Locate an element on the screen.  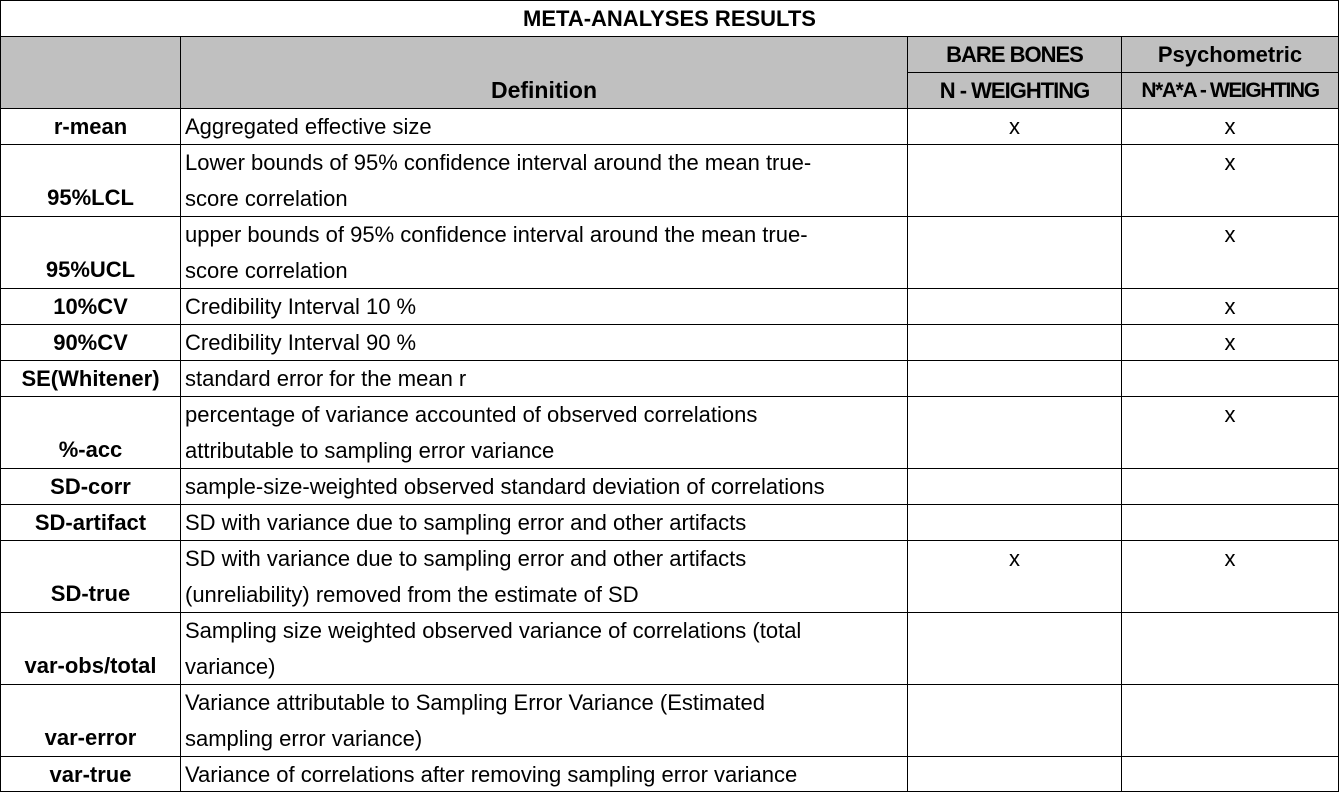
row-name: 90%CV is located at coordinates (90, 343).